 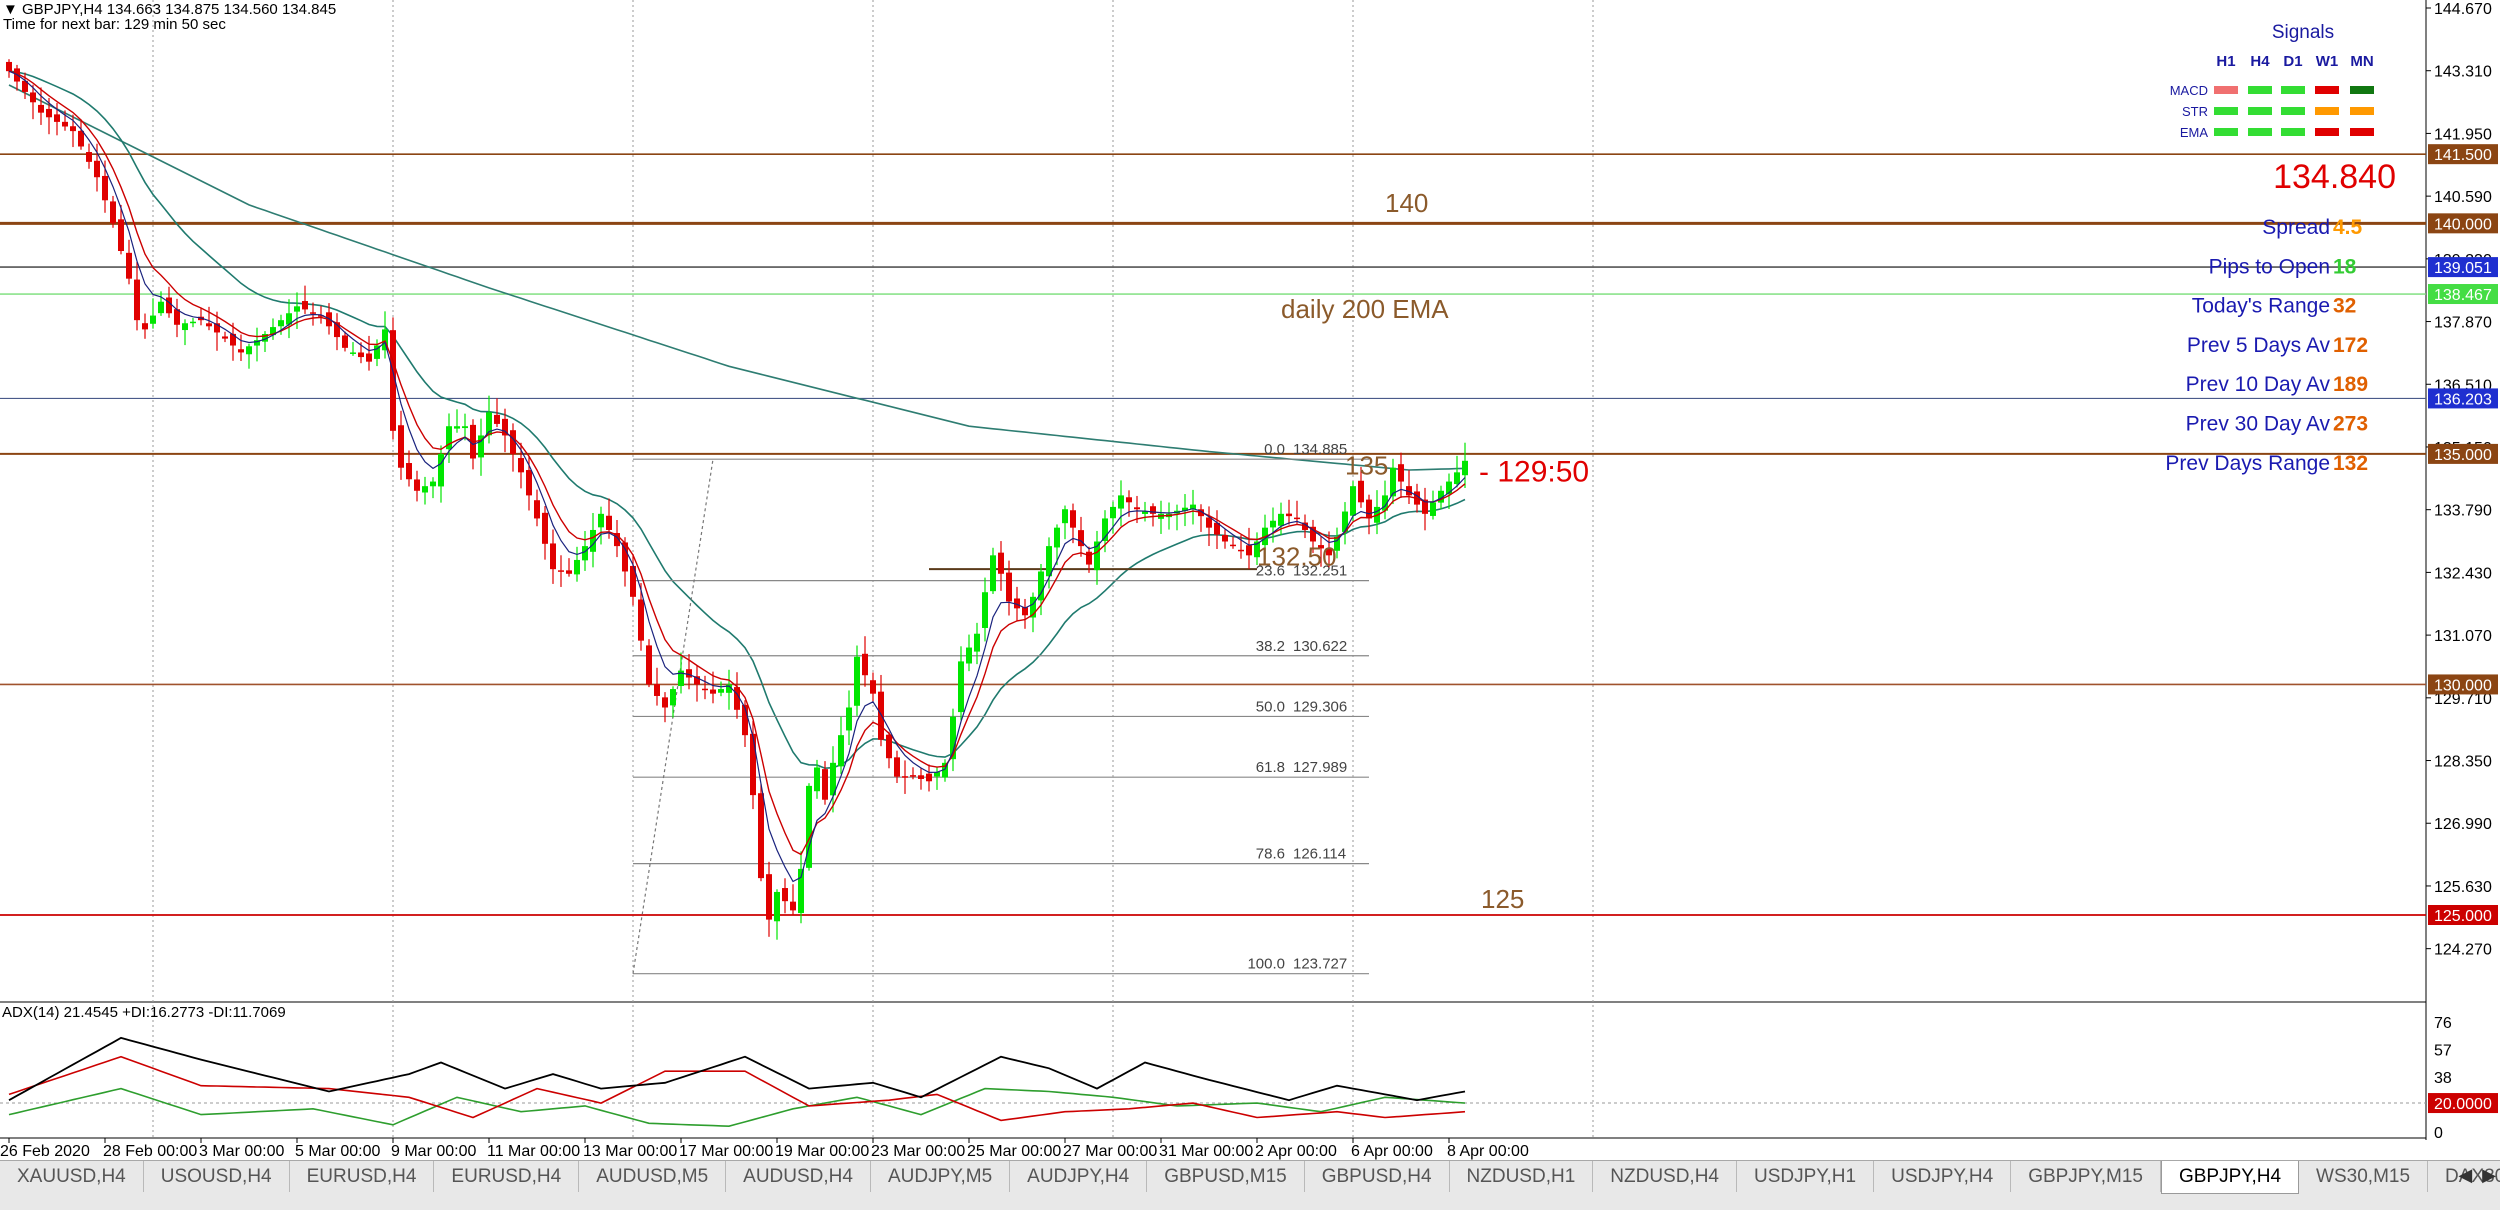 What do you see at coordinates (2443, 1051) in the screenshot?
I see `adx-tick-label: 57` at bounding box center [2443, 1051].